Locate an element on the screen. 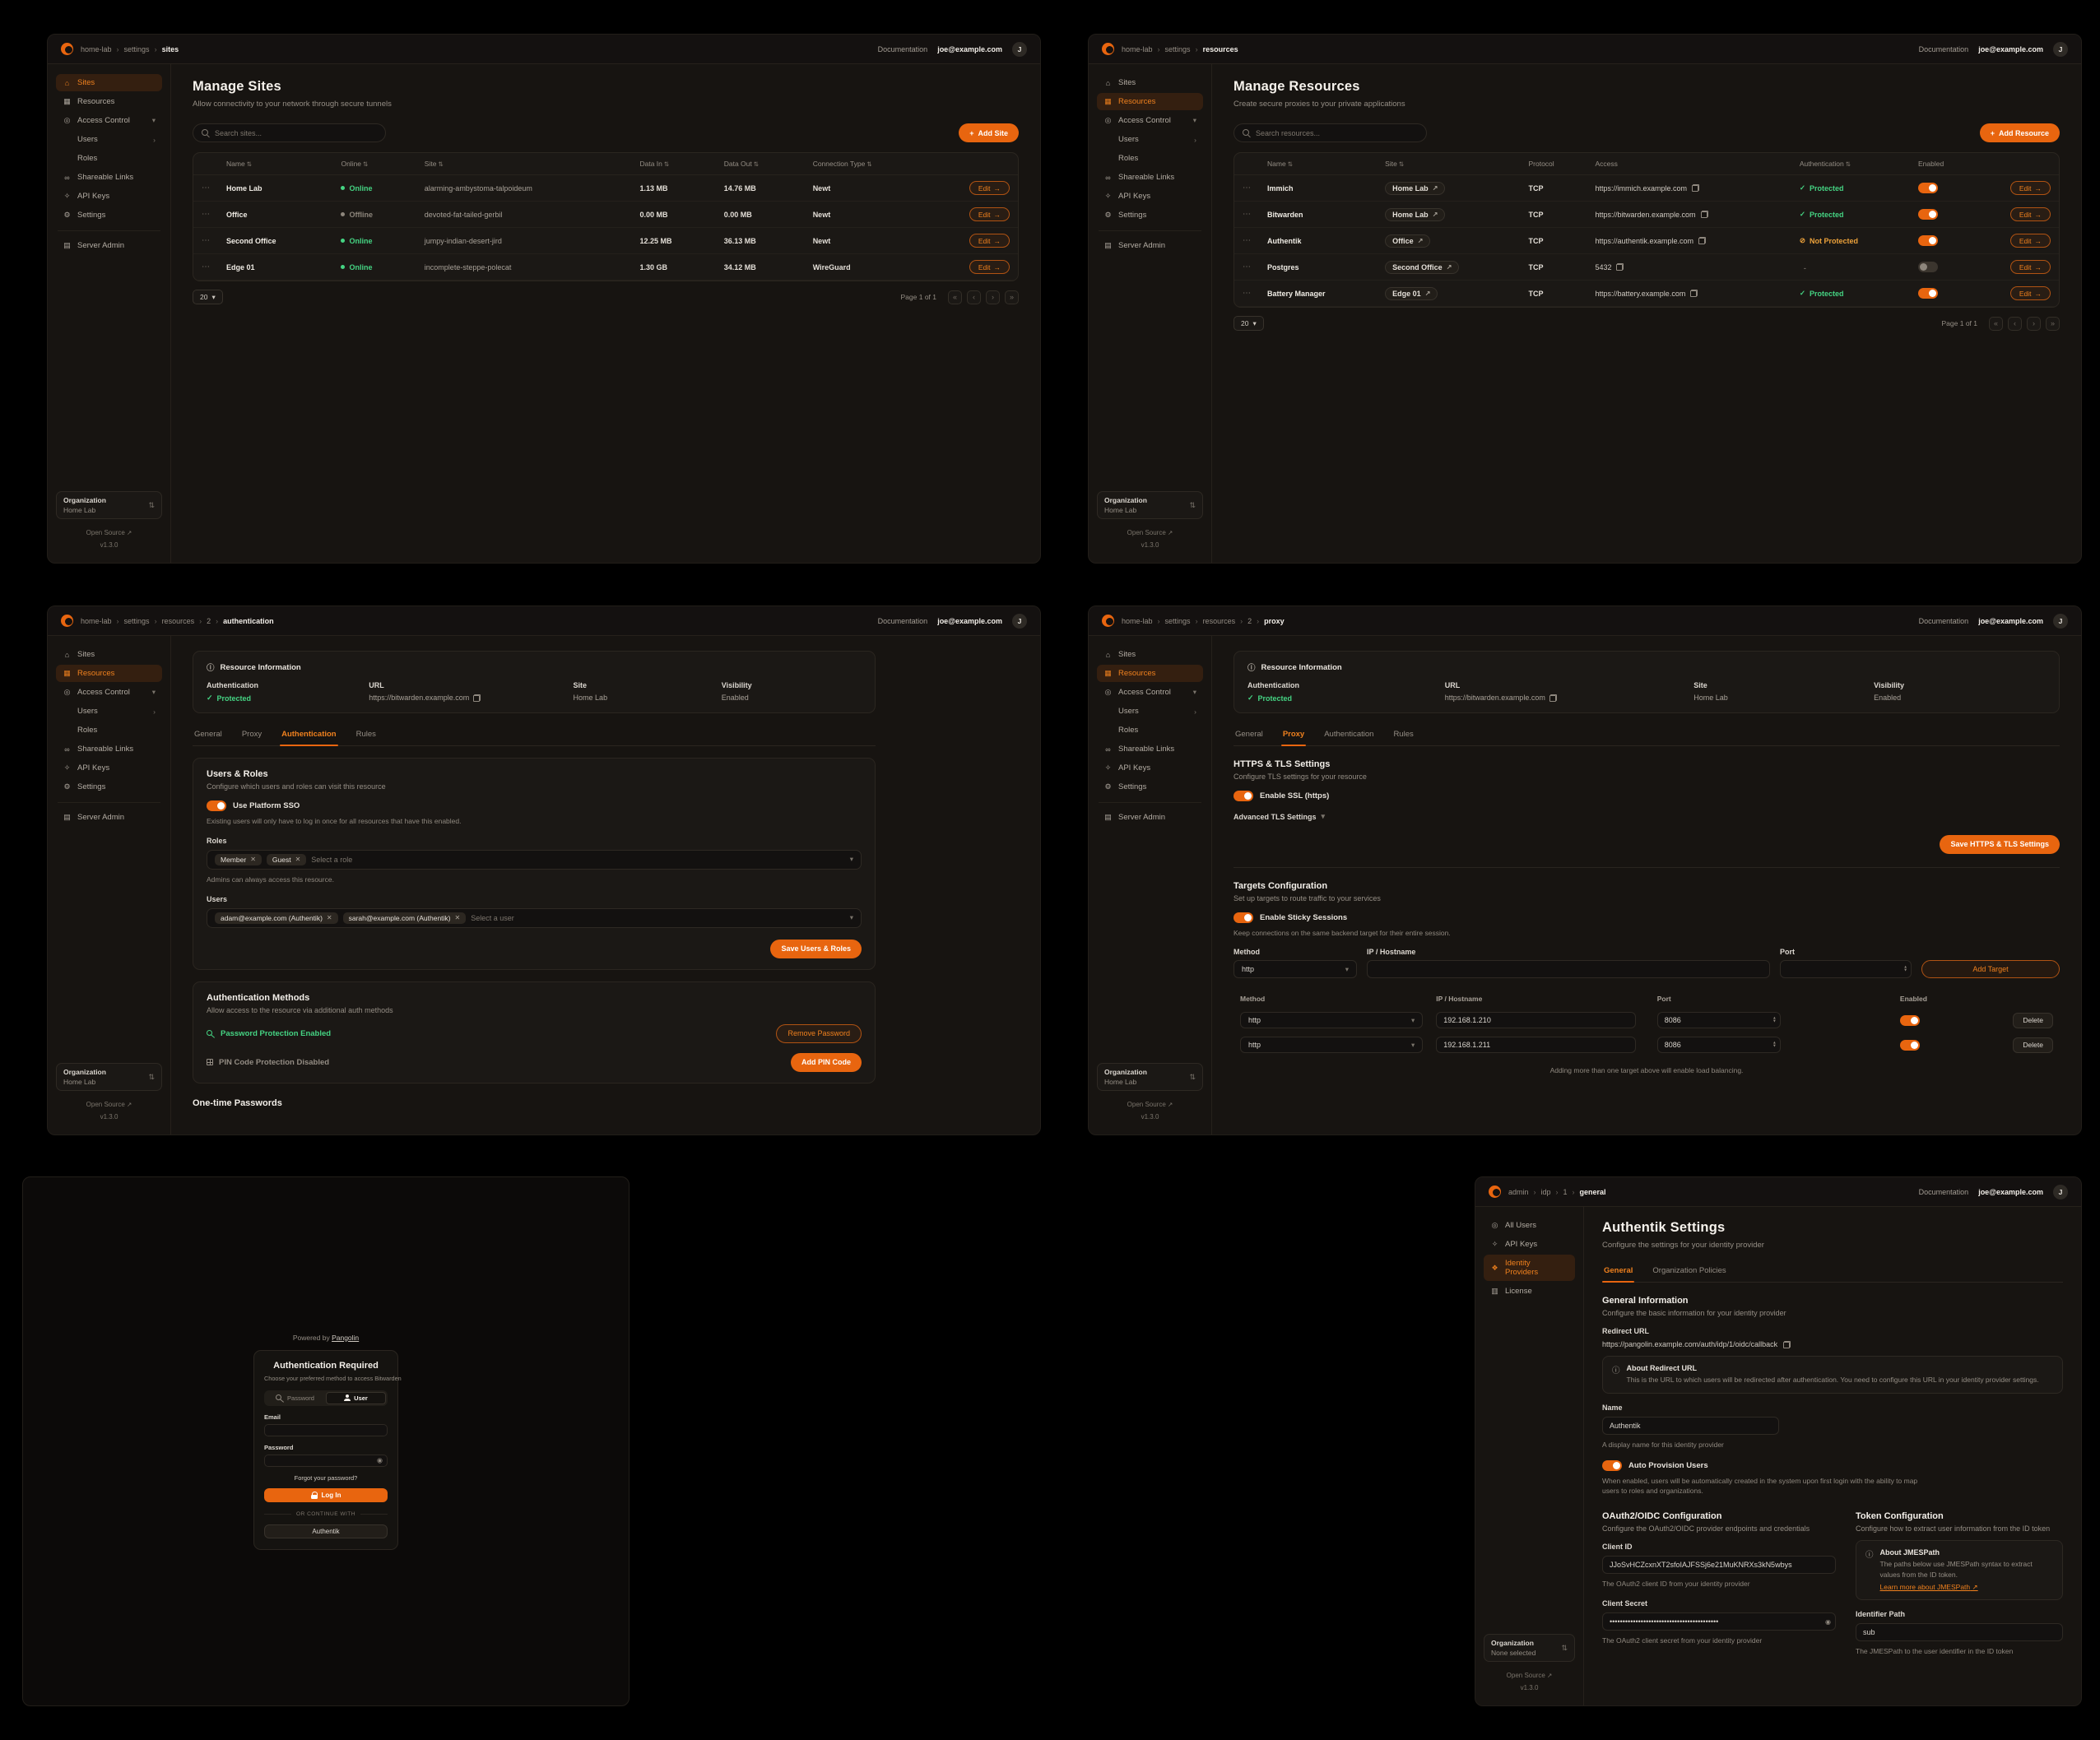 Image resolution: width=2100 pixels, height=1740 pixels. first-page-button: « is located at coordinates (955, 297).